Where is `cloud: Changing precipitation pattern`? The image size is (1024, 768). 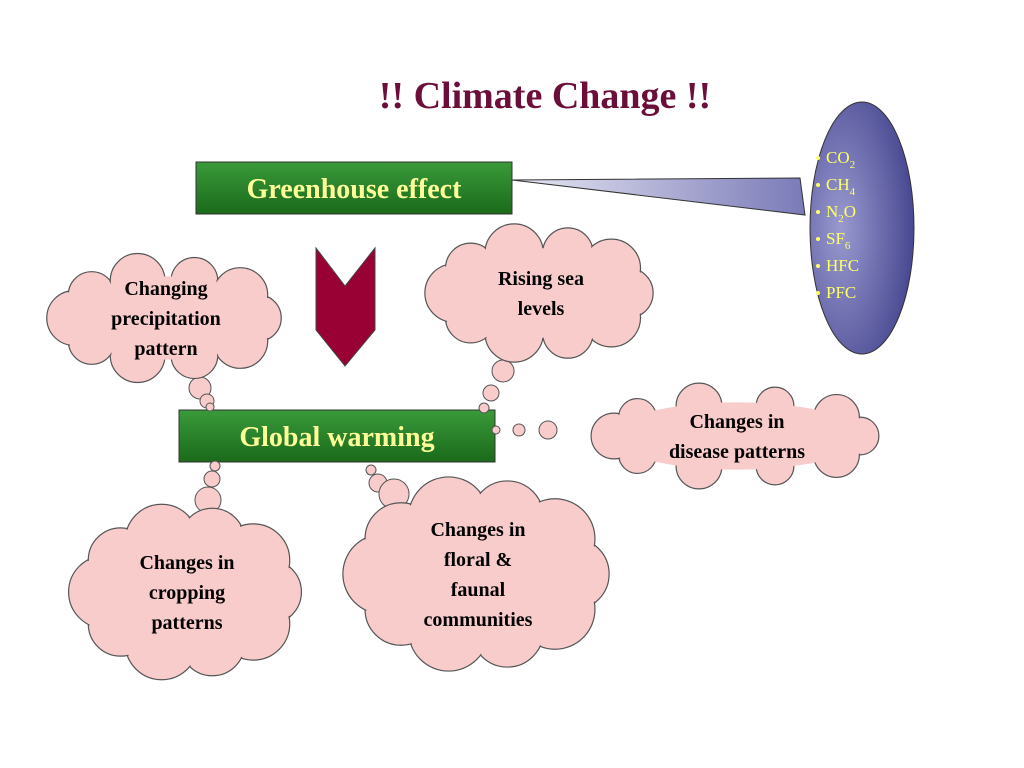 cloud: Changing precipitation pattern is located at coordinates (164, 318).